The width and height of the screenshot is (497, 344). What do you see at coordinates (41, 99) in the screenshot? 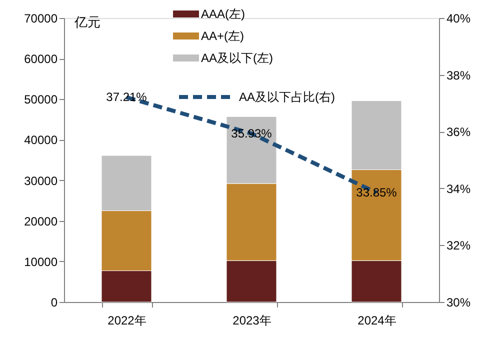
I see `y-tick-label: 50000` at bounding box center [41, 99].